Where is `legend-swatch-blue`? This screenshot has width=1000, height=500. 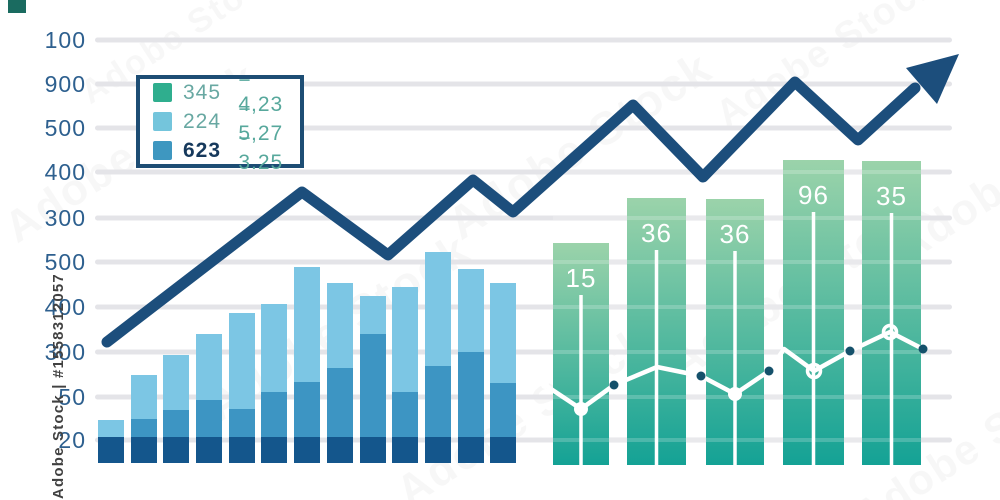 legend-swatch-blue is located at coordinates (162, 150).